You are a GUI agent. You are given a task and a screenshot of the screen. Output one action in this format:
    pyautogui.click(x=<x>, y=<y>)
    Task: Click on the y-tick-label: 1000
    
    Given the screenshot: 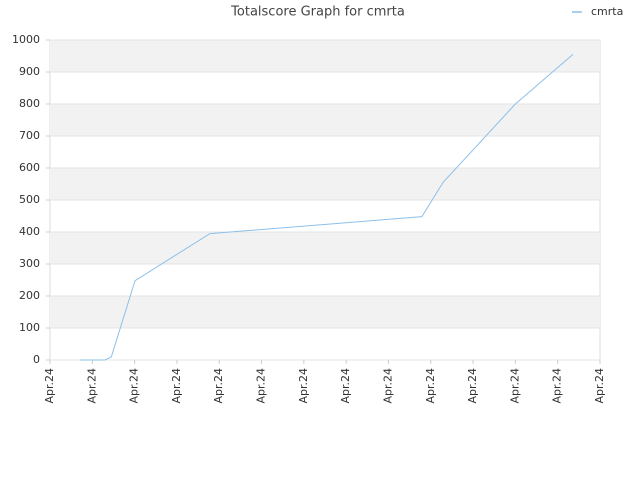 What is the action you would take?
    pyautogui.click(x=26, y=39)
    